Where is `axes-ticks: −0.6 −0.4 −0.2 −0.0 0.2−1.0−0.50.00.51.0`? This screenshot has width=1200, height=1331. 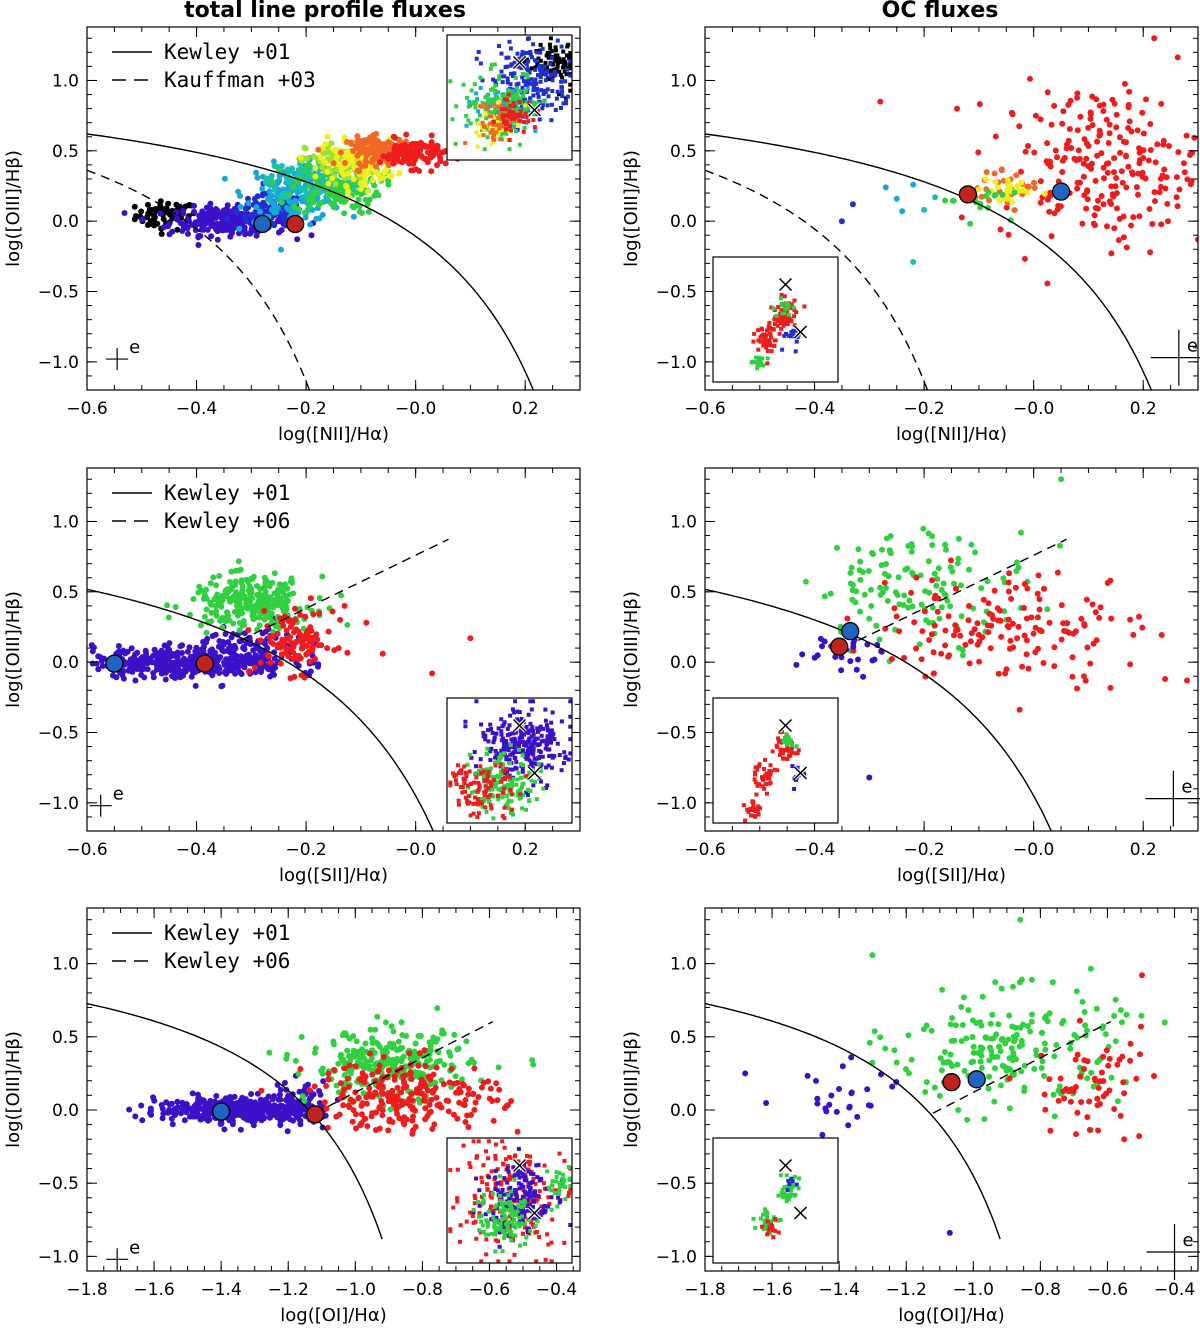
axes-ticks: −0.6 −0.4 −0.2 −0.0 0.2−1.0−0.50.00.51.0 is located at coordinates (927, 664).